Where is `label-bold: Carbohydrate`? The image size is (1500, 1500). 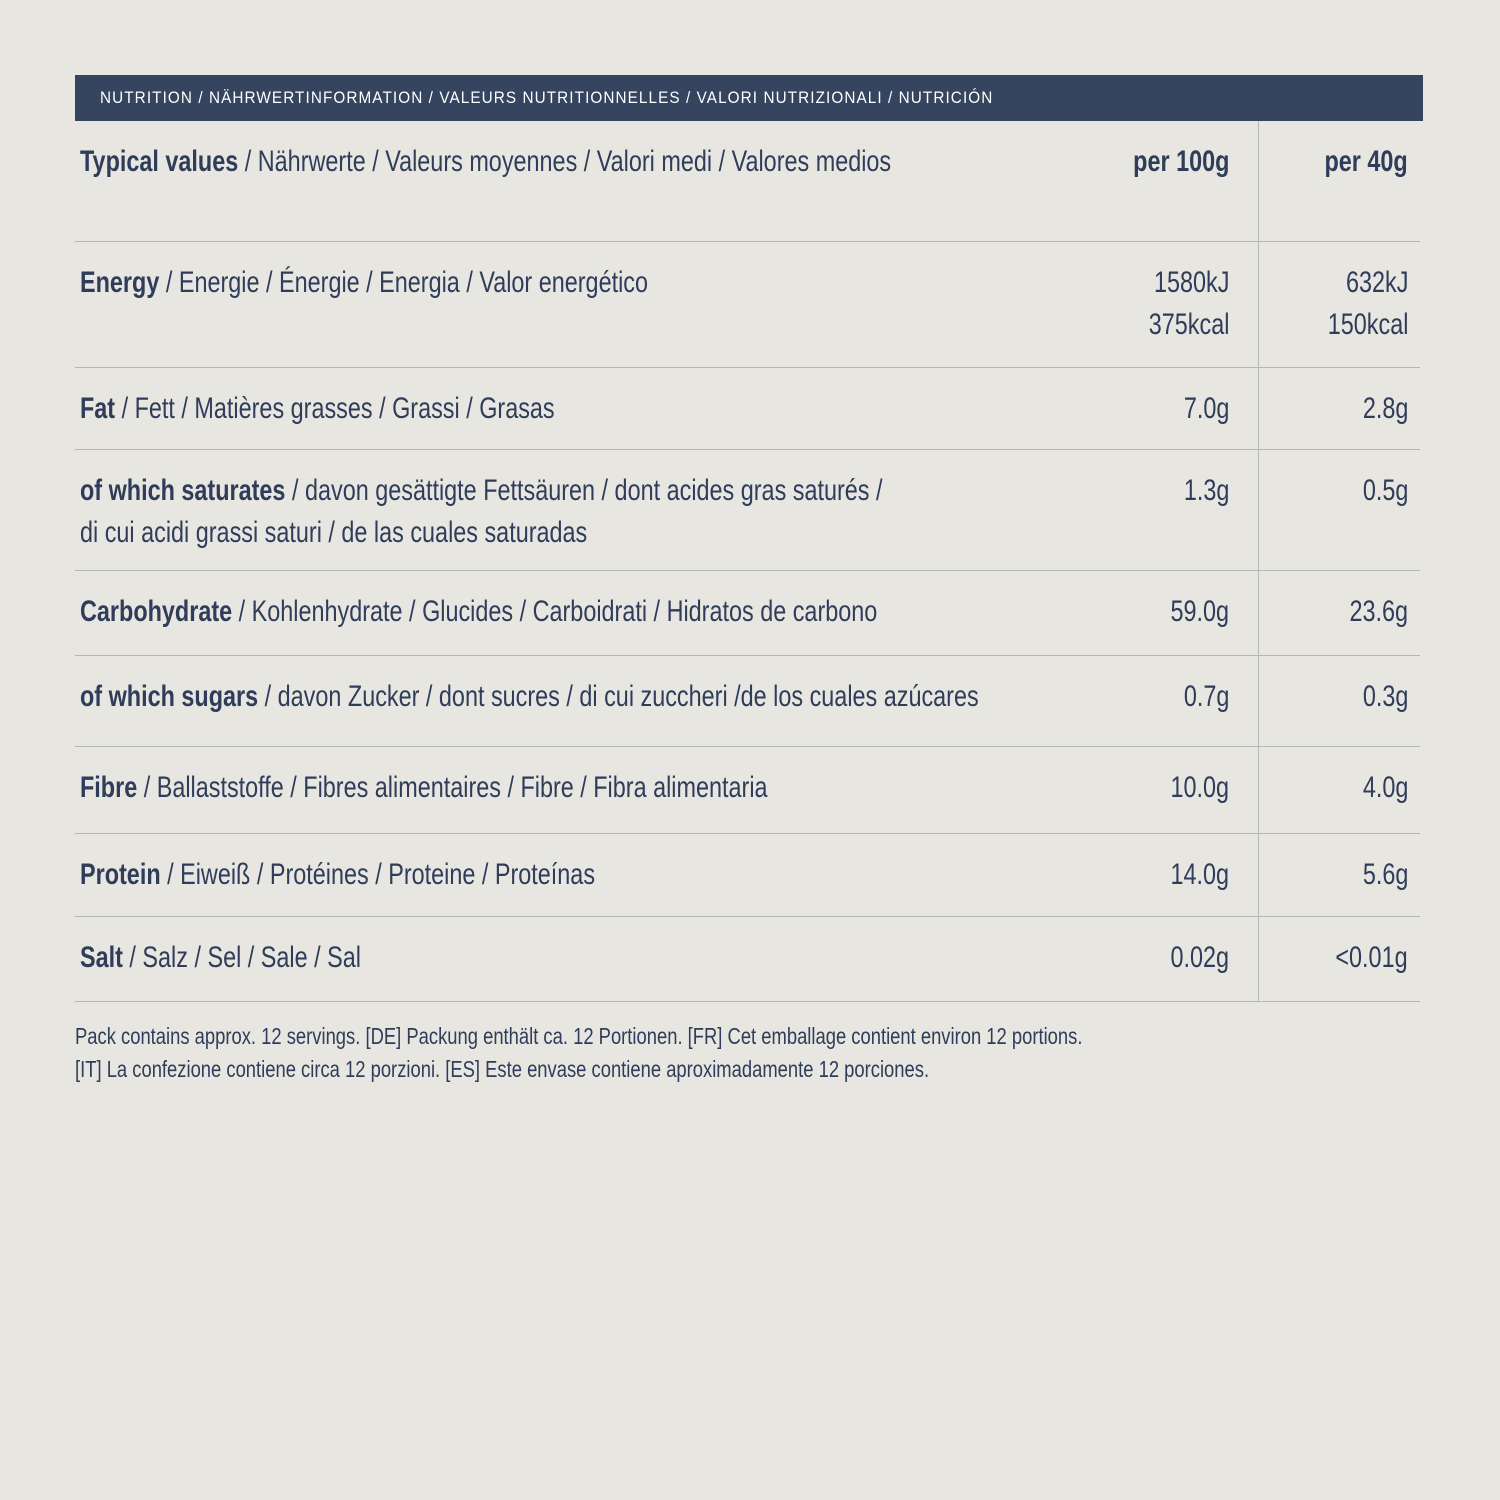
label-bold: Carbohydrate is located at coordinates (156, 611).